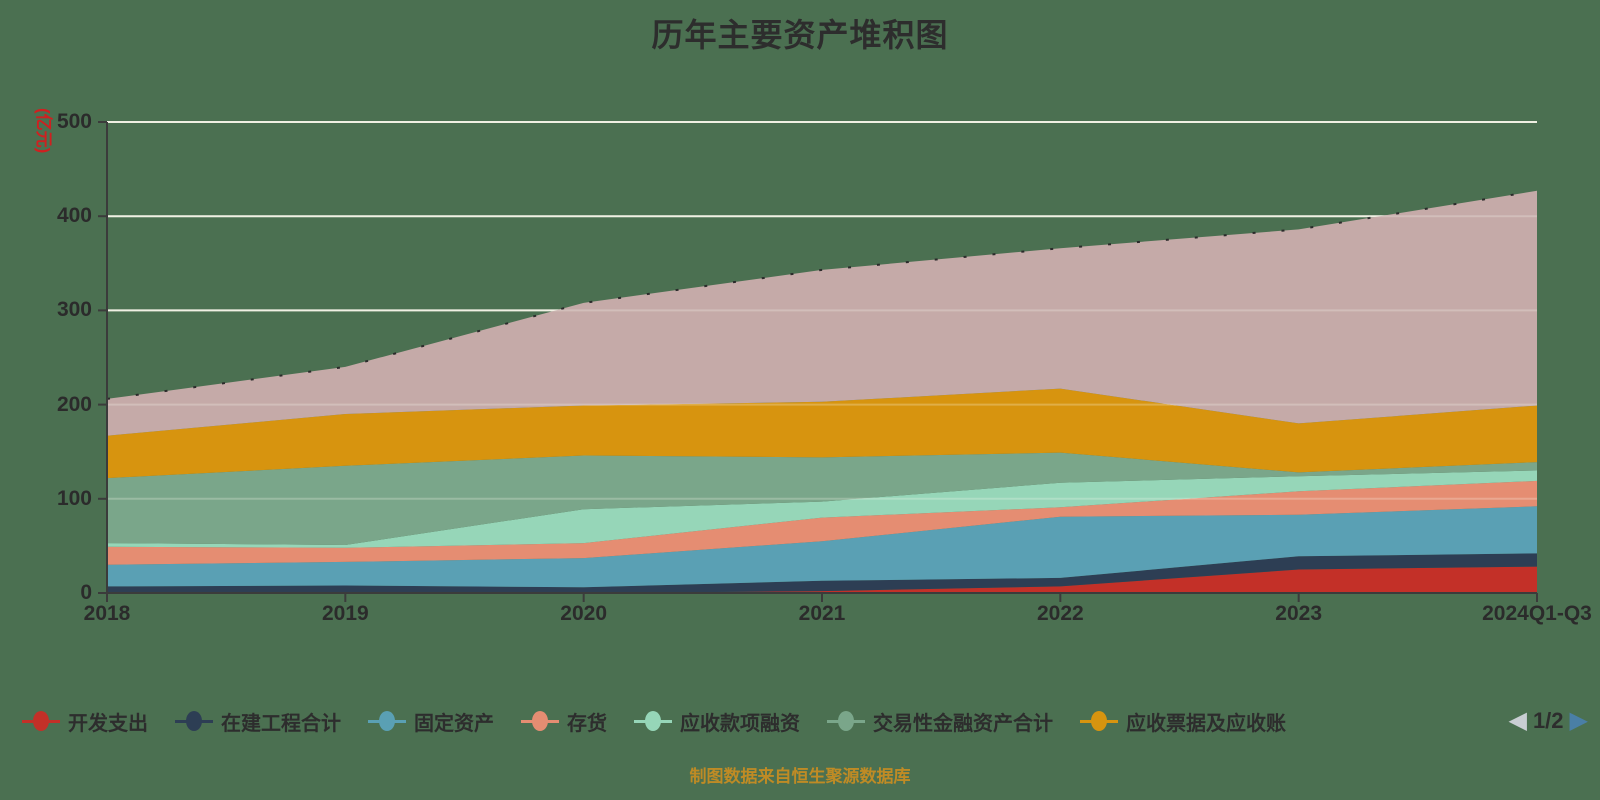 Image resolution: width=1600 pixels, height=800 pixels. I want to click on area-series-存货, so click(822, 522).